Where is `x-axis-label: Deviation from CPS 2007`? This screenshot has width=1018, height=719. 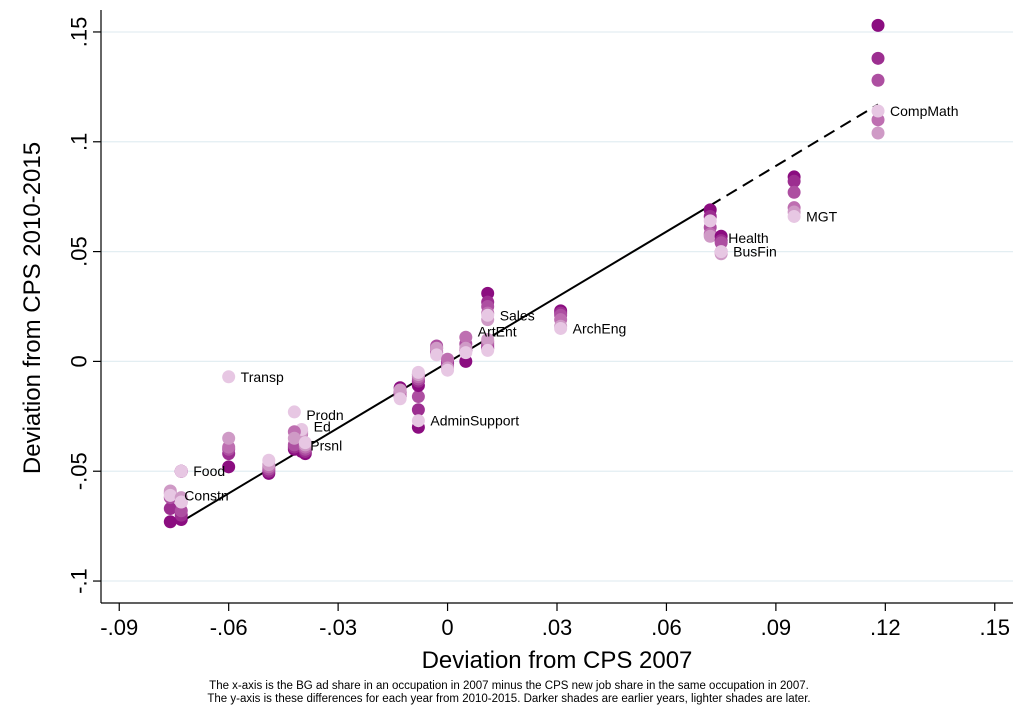 x-axis-label: Deviation from CPS 2007 is located at coordinates (557, 658).